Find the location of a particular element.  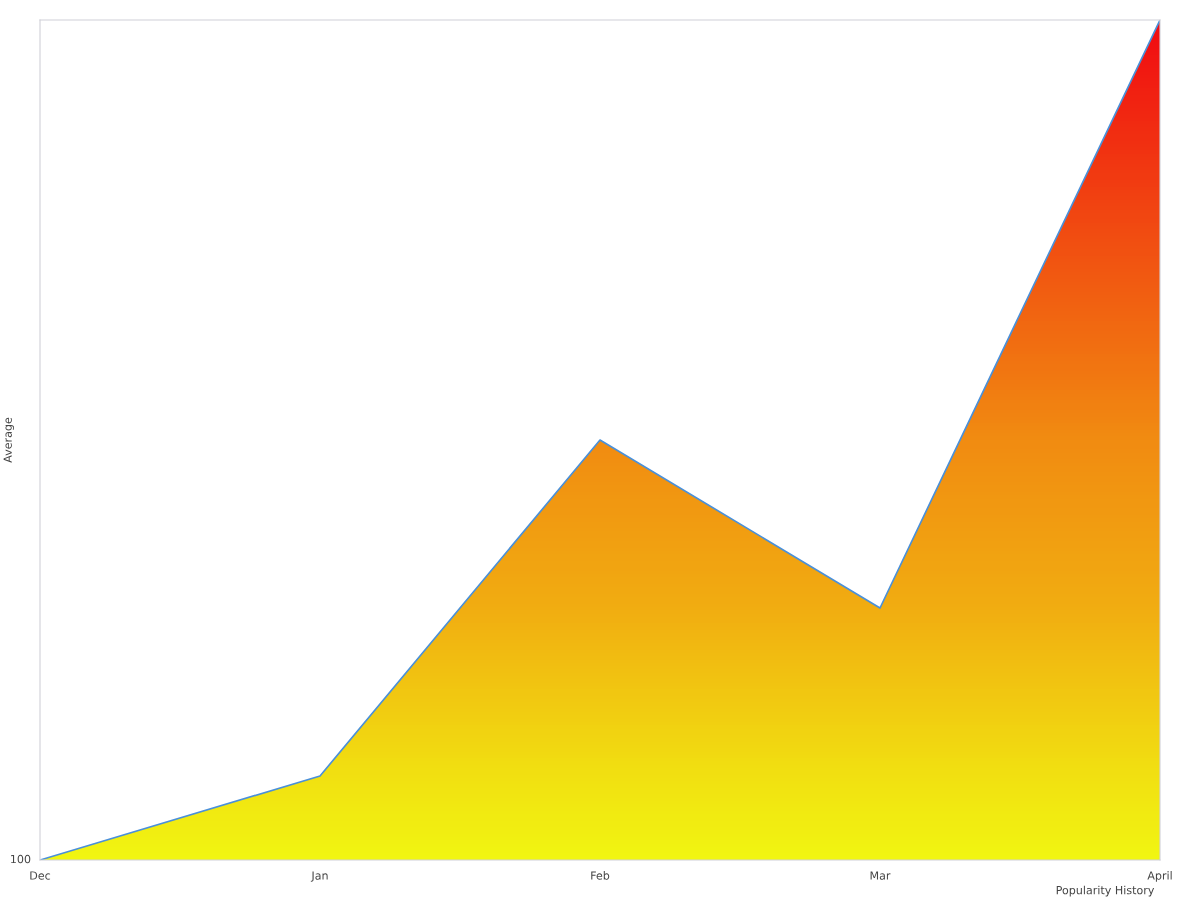

text: 100 is located at coordinates (21, 859).